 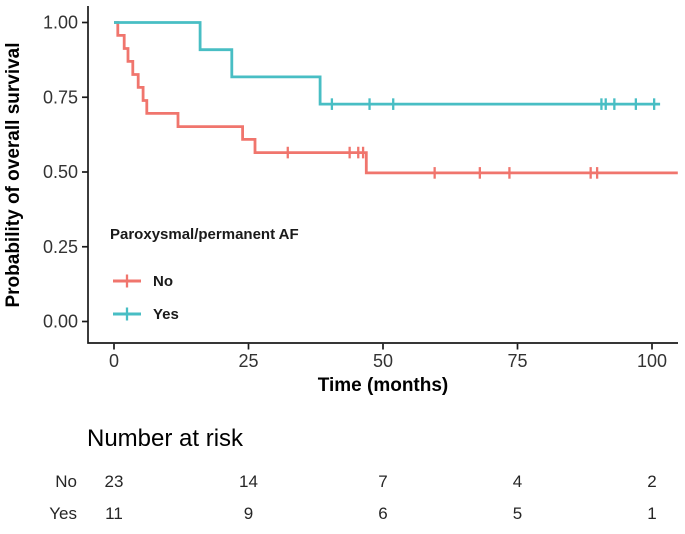 What do you see at coordinates (166, 314) in the screenshot?
I see `legend-label-yes: Yes` at bounding box center [166, 314].